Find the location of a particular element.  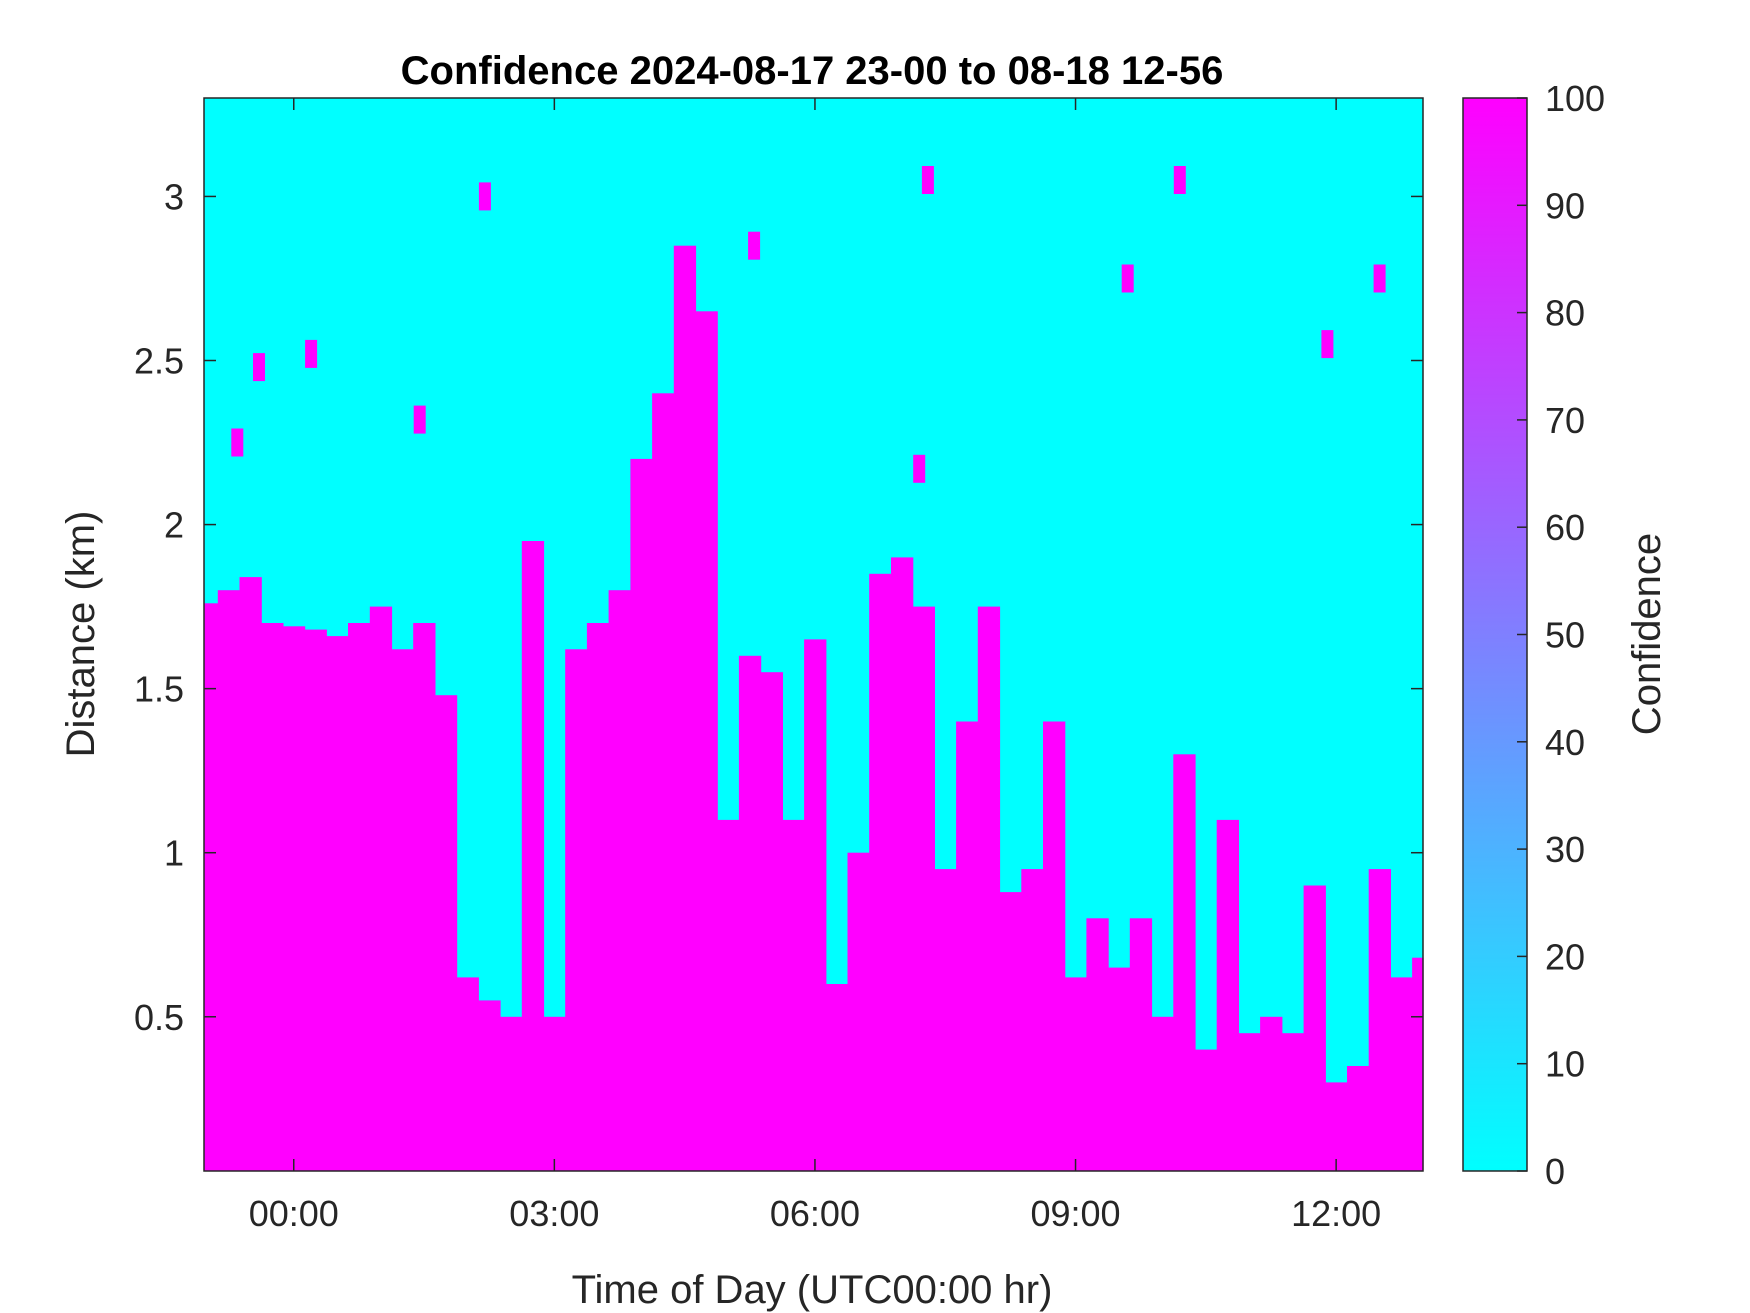

colorbar-gradient is located at coordinates (1495, 634).